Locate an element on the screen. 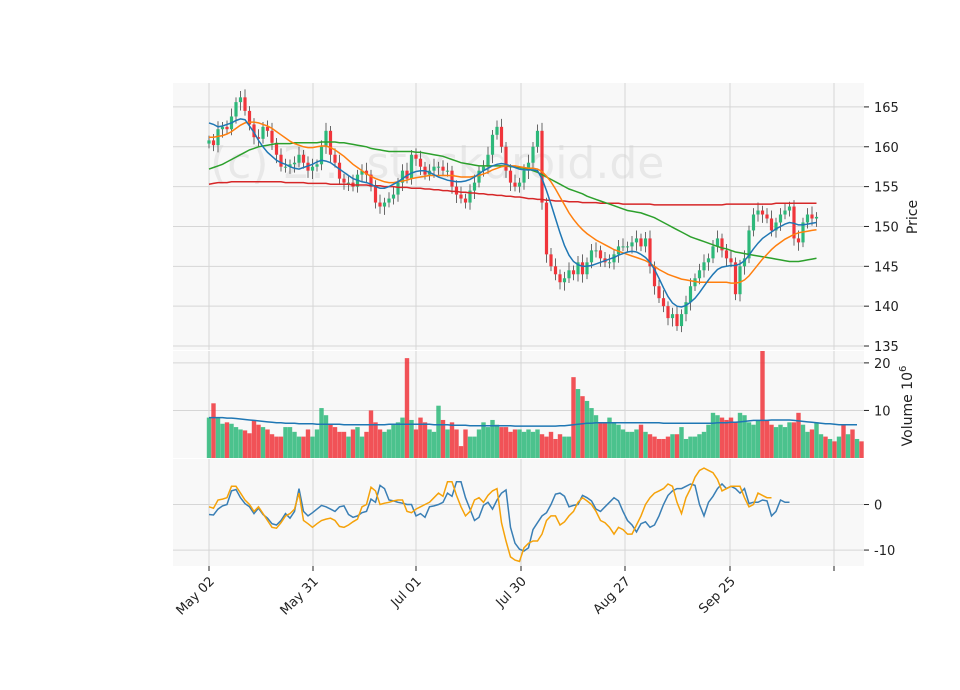 The height and width of the screenshot is (690, 960). signal-line is located at coordinates (490, 515).